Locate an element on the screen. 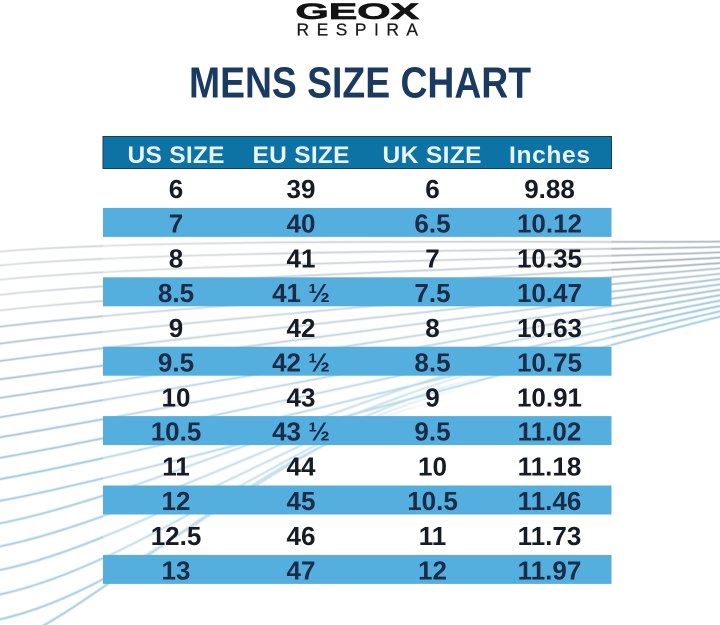 The height and width of the screenshot is (625, 720). svg-text: GEOX is located at coordinates (358, 12).